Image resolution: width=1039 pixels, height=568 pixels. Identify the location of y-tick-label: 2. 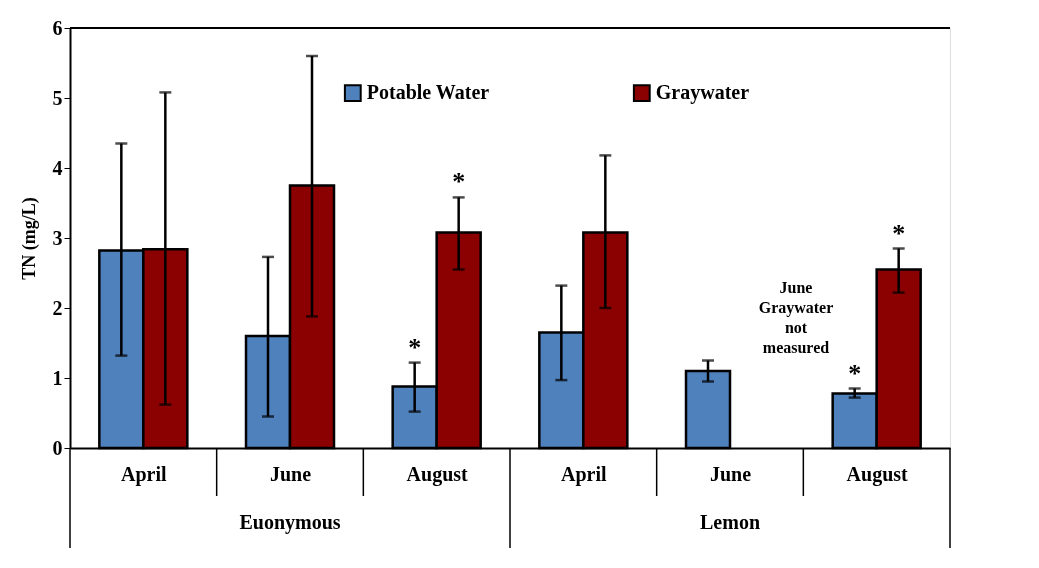
(57, 307).